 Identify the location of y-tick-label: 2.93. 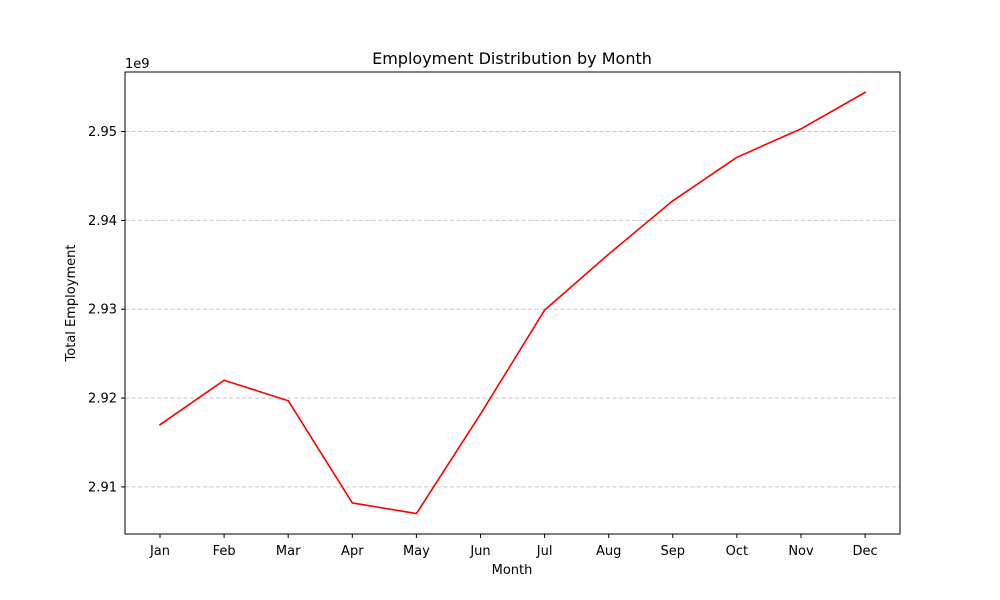
(102, 310).